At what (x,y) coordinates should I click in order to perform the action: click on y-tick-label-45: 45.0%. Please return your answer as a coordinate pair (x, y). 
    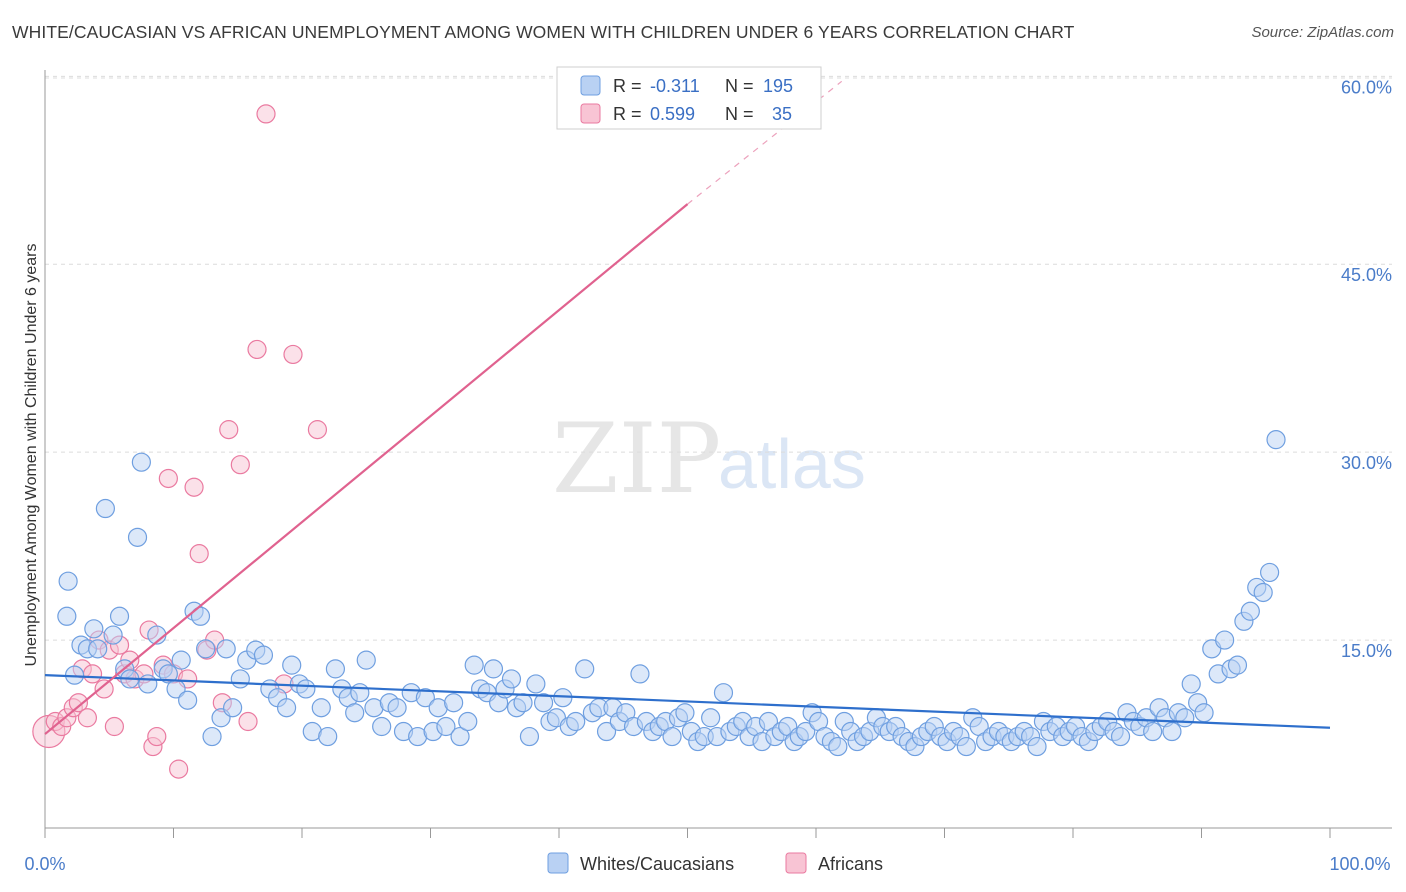
    Looking at the image, I should click on (1366, 275).